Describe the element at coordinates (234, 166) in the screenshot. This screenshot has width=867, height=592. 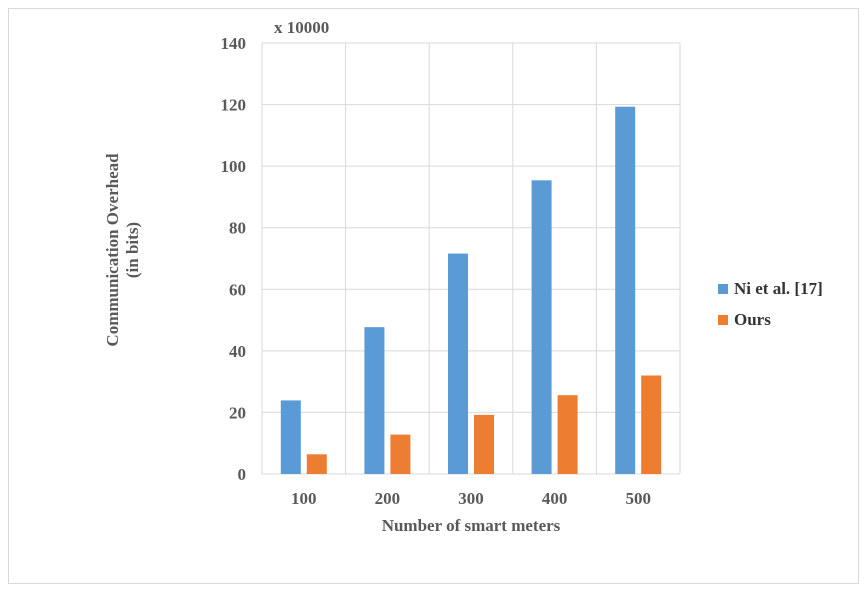
I see `y-tick-label: 100` at that location.